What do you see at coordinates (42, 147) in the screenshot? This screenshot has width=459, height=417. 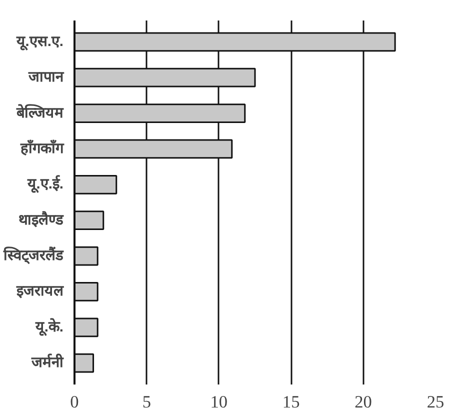 I see `y-tick-label: हाँगकाँग` at bounding box center [42, 147].